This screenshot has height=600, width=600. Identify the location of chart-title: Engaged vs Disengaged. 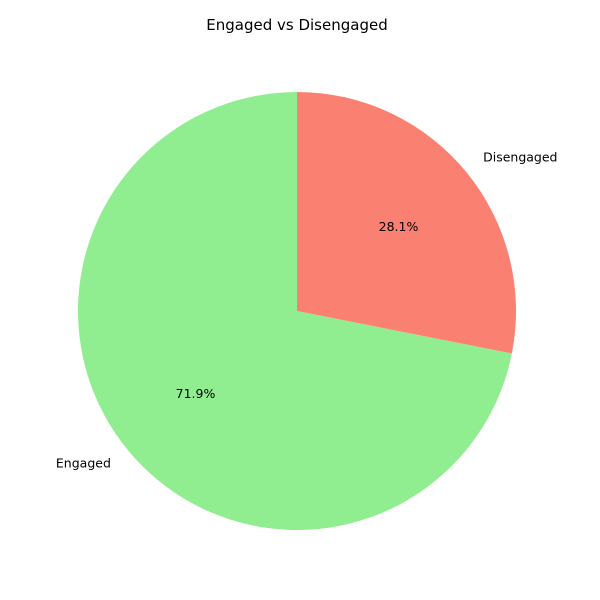
(296, 25).